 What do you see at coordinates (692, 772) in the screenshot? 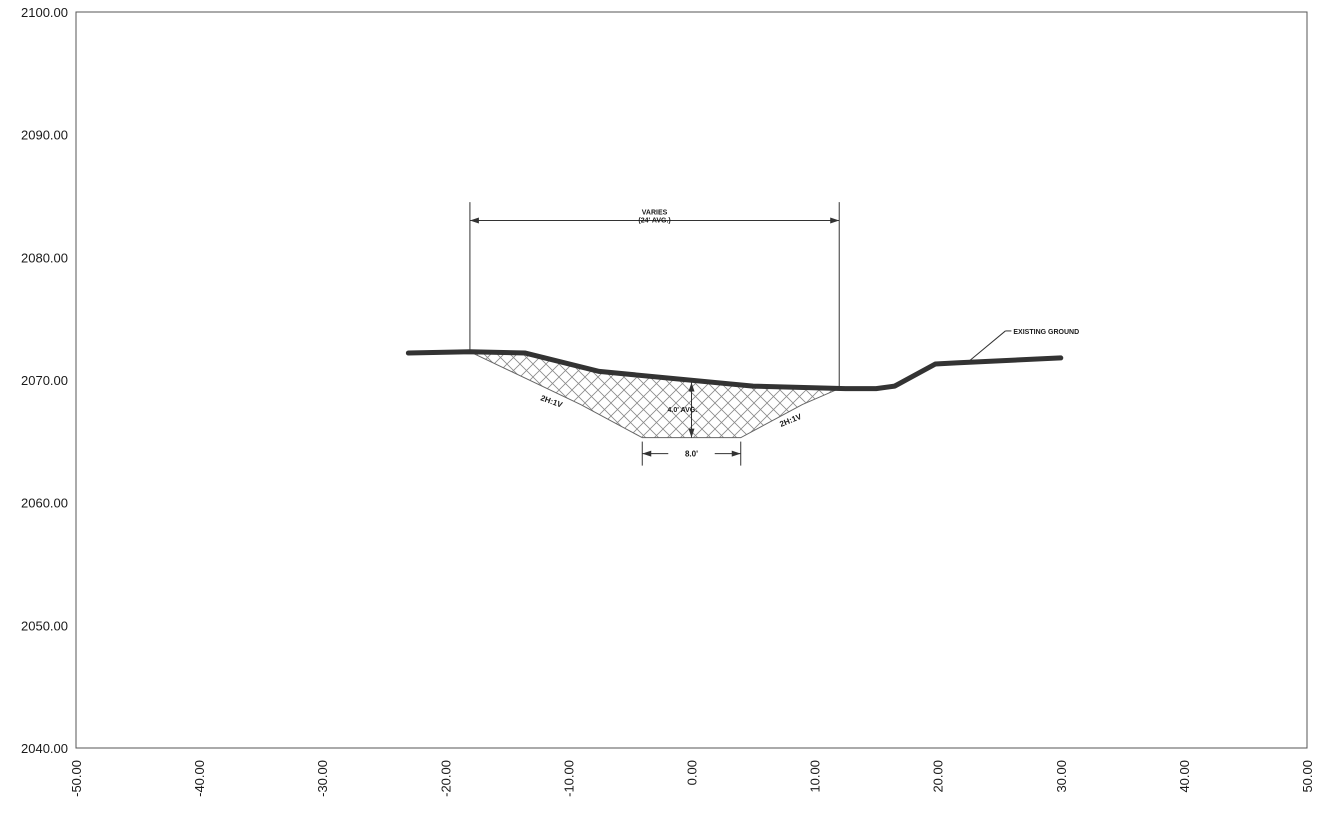
I see `x-tick-label: 0.00` at bounding box center [692, 772].